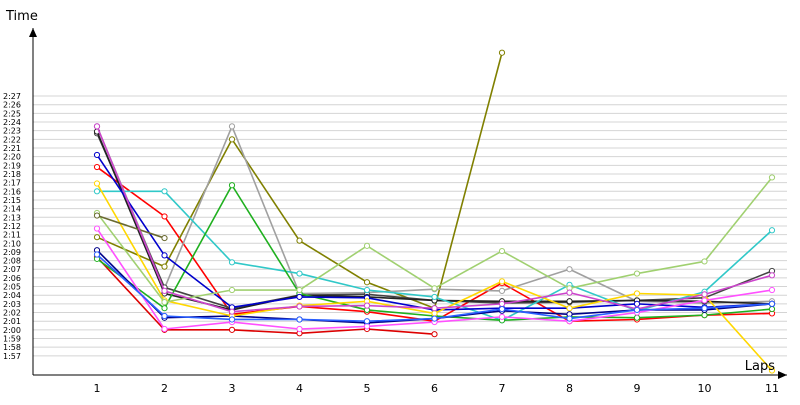 This screenshot has width=800, height=405. What do you see at coordinates (12, 105) in the screenshot?
I see `y-tick-label: 2:26` at bounding box center [12, 105].